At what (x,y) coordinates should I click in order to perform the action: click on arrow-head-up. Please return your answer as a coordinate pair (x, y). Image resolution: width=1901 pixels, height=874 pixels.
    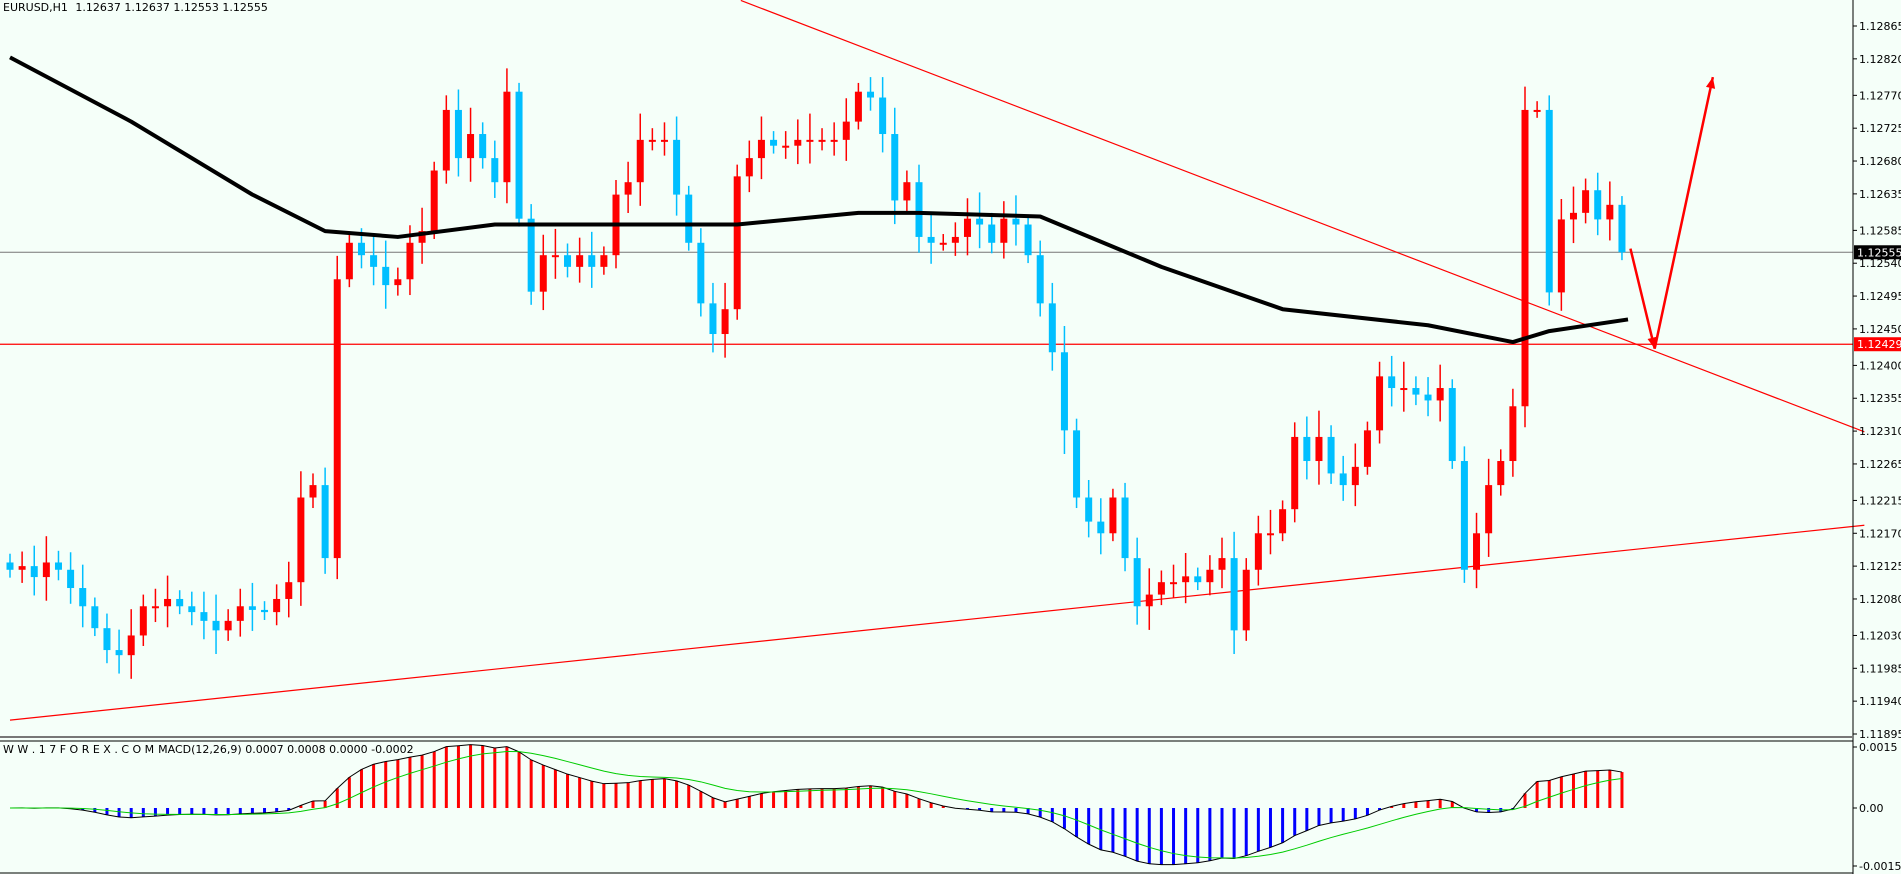
    Looking at the image, I should click on (1710, 83).